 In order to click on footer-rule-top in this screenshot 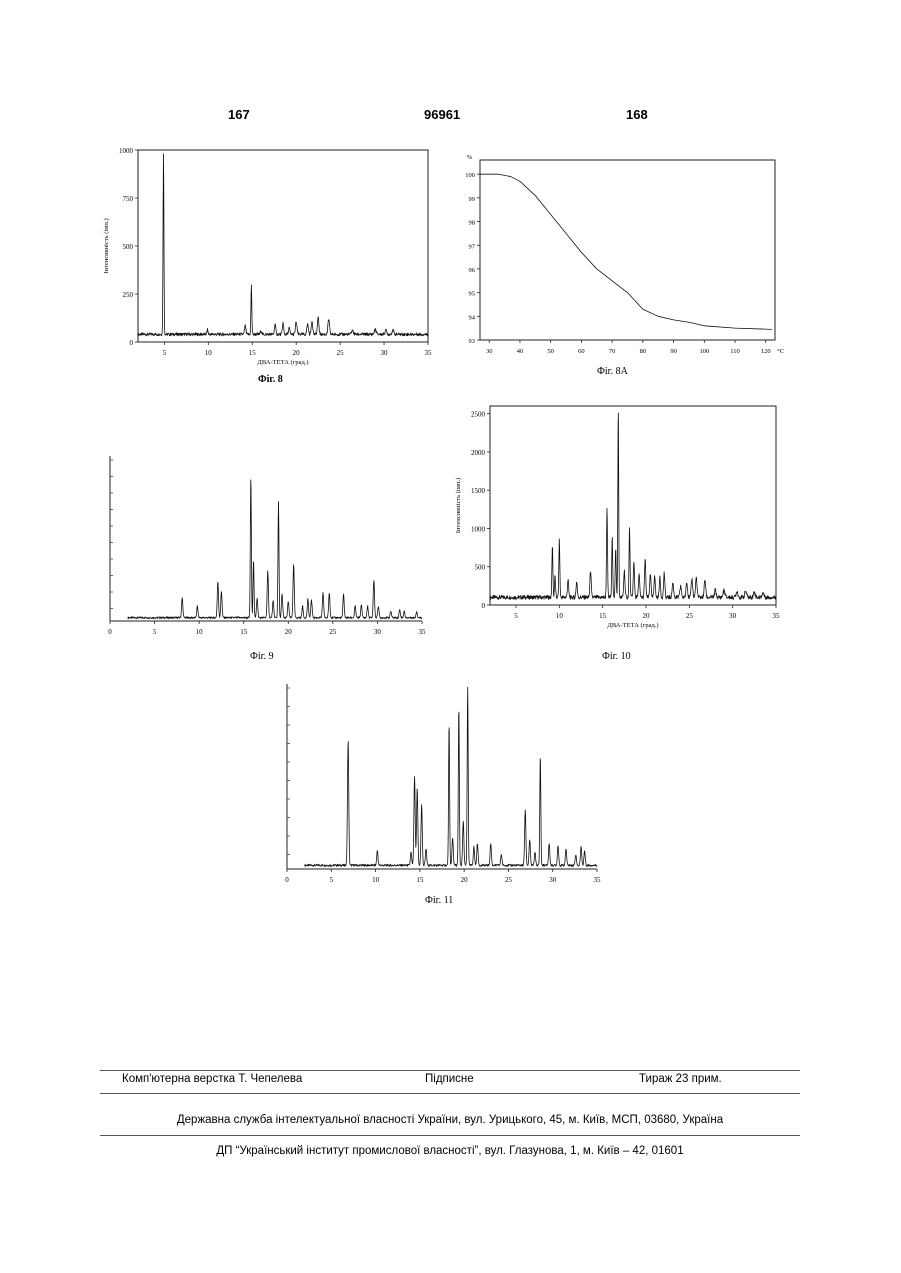, I will do `click(450, 1070)`.